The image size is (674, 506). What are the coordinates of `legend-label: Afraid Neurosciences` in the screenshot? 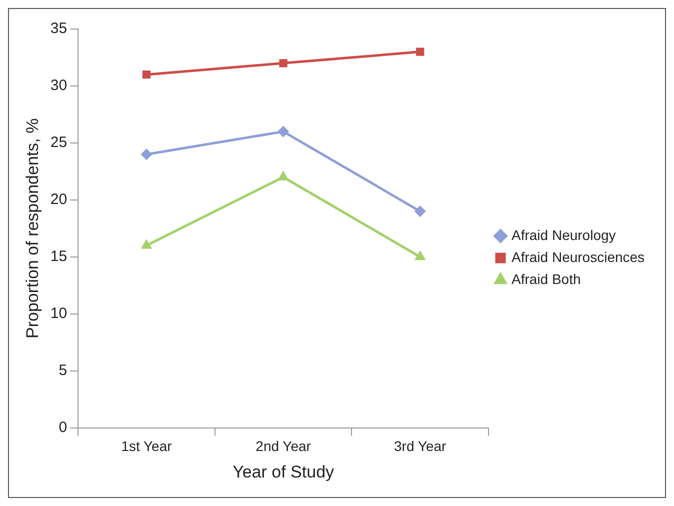 It's located at (578, 256).